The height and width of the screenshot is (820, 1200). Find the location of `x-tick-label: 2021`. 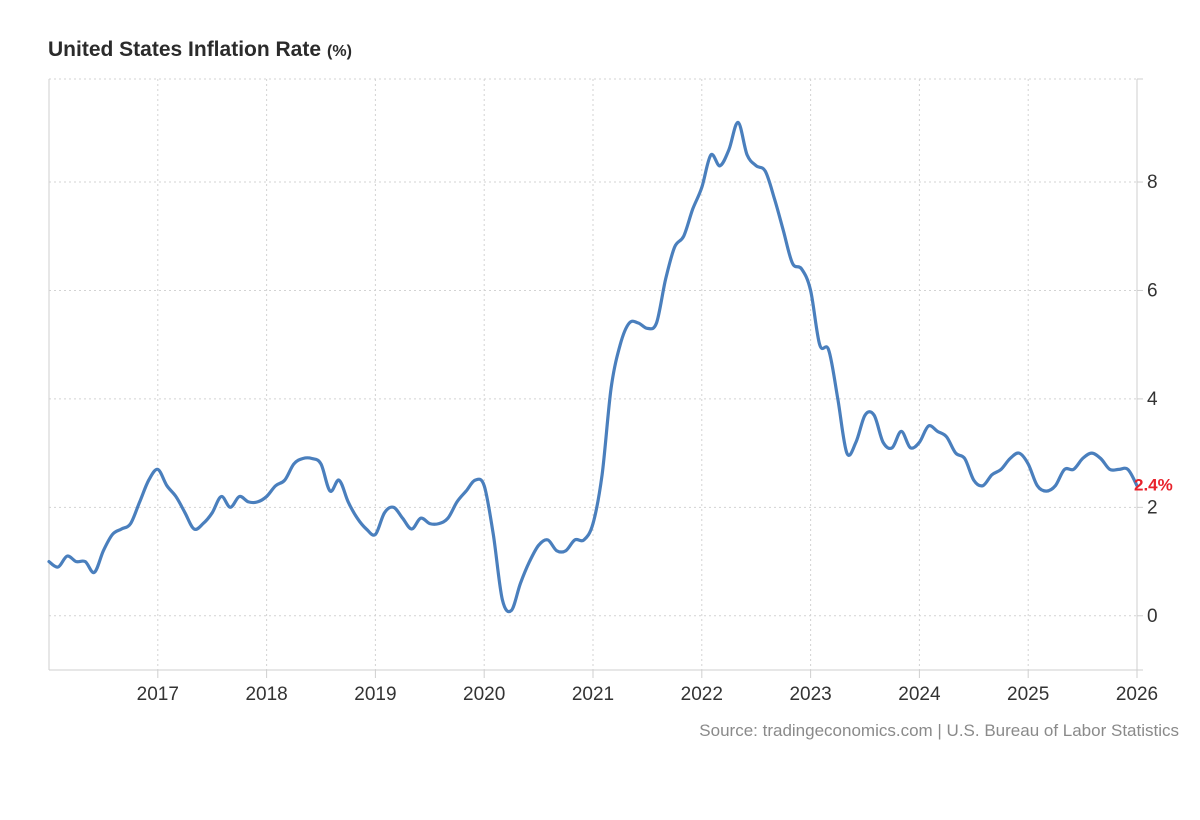

x-tick-label: 2021 is located at coordinates (593, 694).